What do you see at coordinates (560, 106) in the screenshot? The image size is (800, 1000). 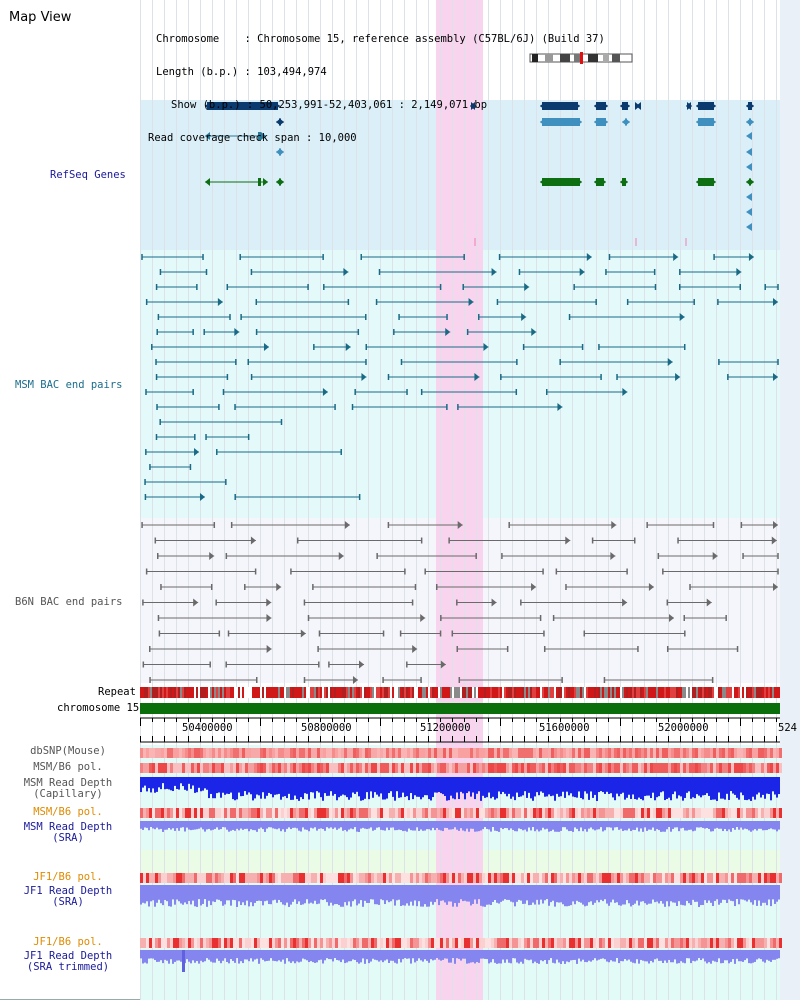 I see `gene-exon` at bounding box center [560, 106].